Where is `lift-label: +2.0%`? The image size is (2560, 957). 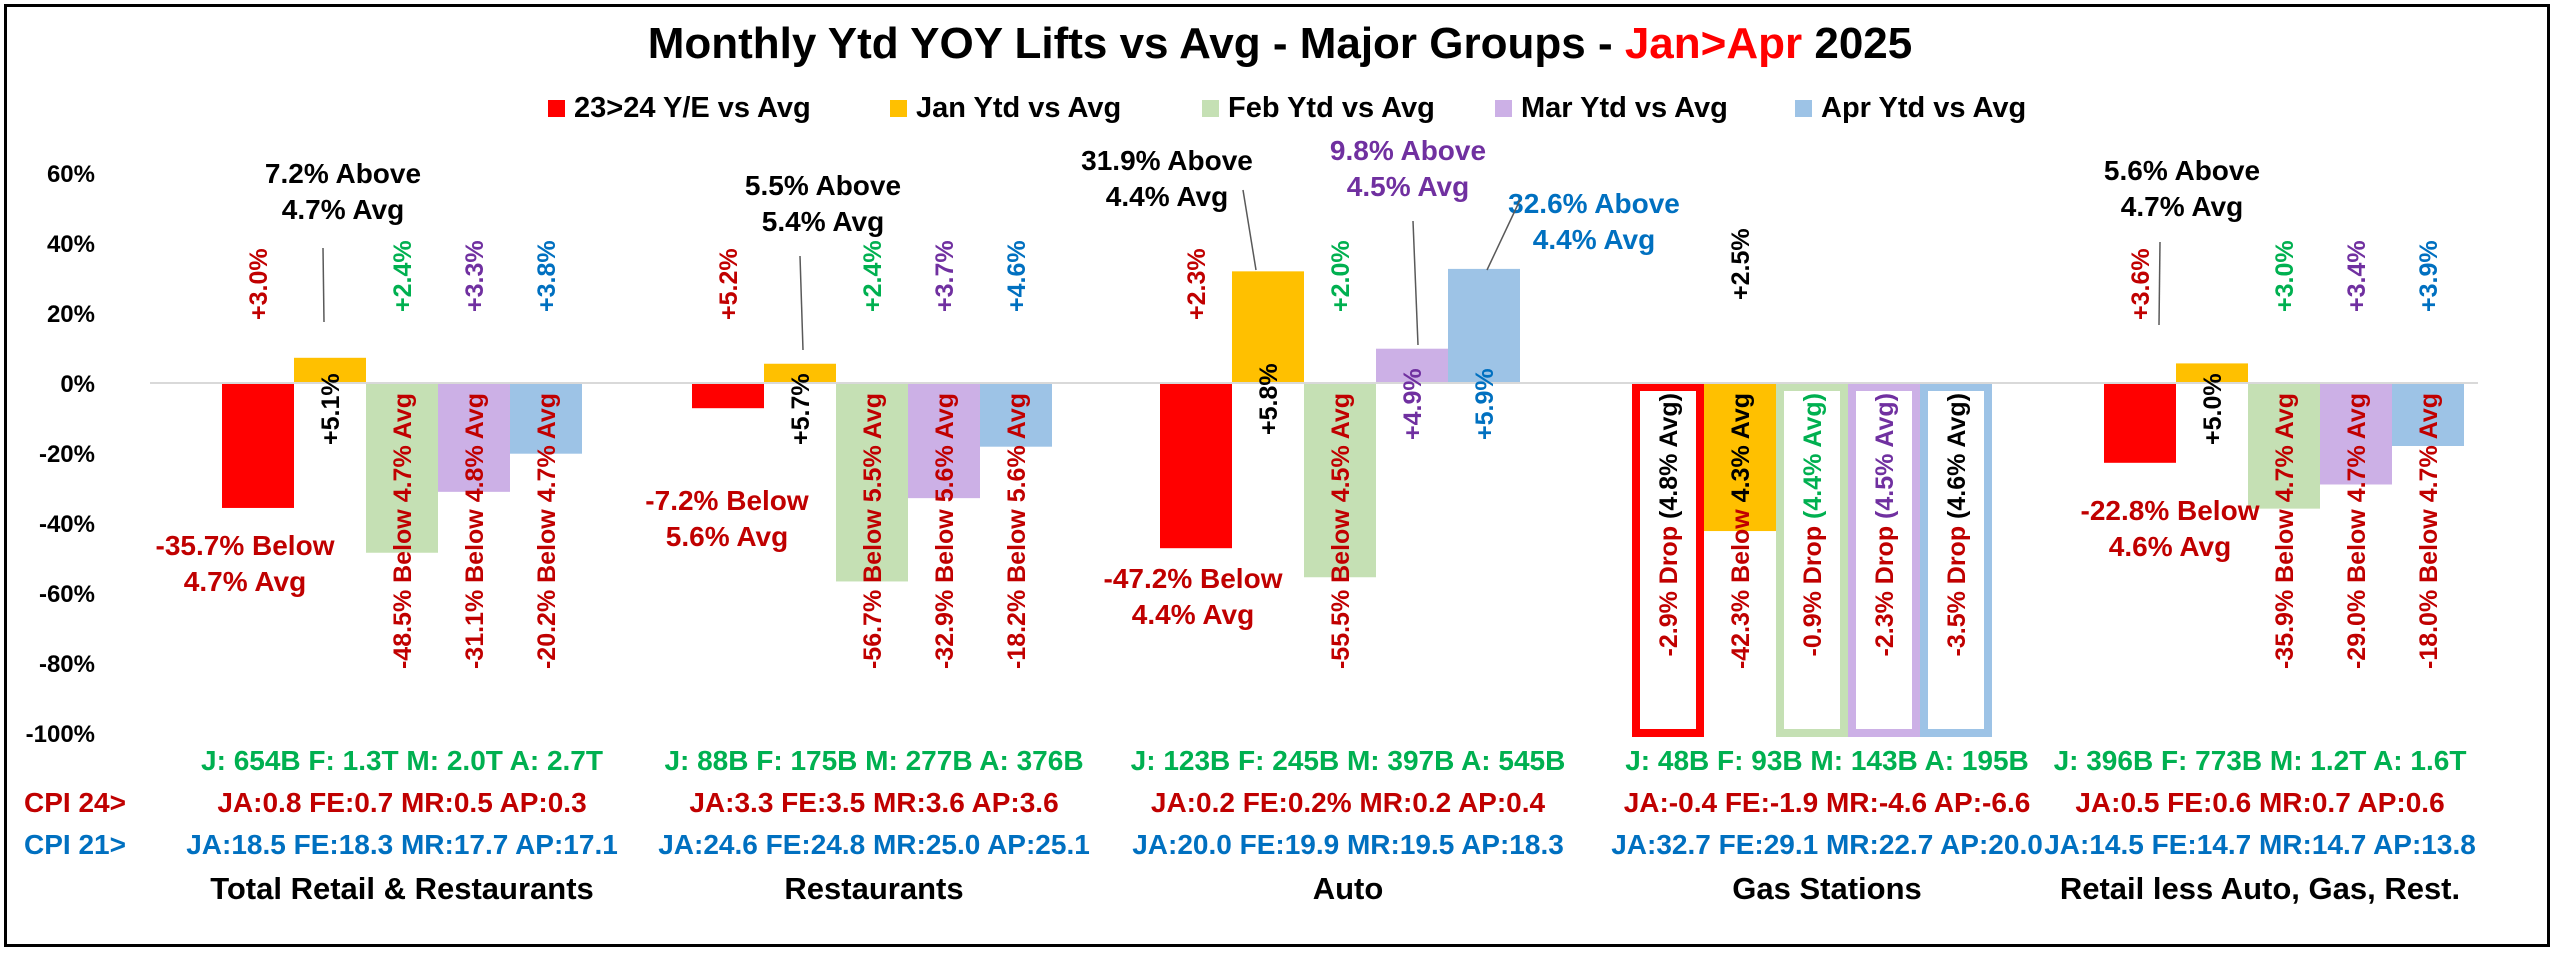
lift-label: +2.0% is located at coordinates (1341, 276).